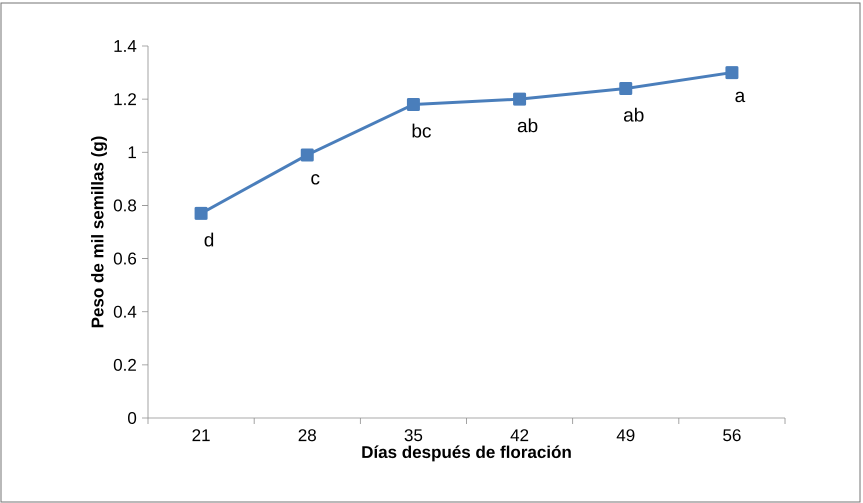 The width and height of the screenshot is (863, 503). Describe the element at coordinates (99, 232) in the screenshot. I see `y-axis-title: Peso de mil semillas (g)` at that location.